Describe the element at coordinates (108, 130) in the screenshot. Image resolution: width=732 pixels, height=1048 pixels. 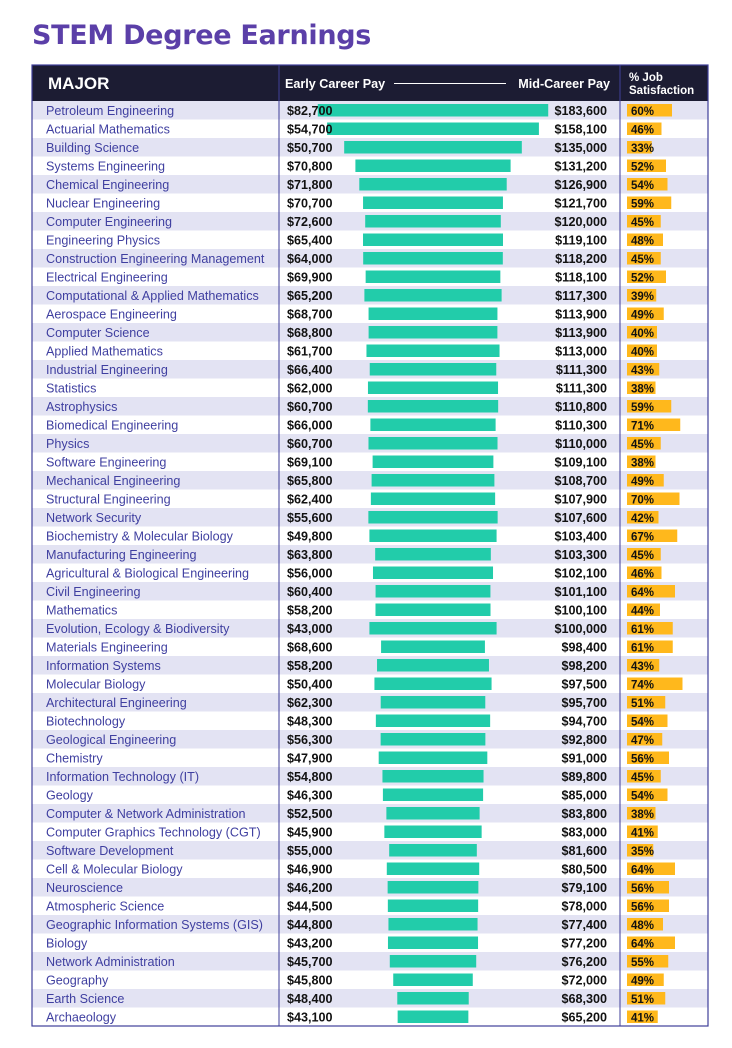
I see `major-label: Actuarial Mathematics` at that location.